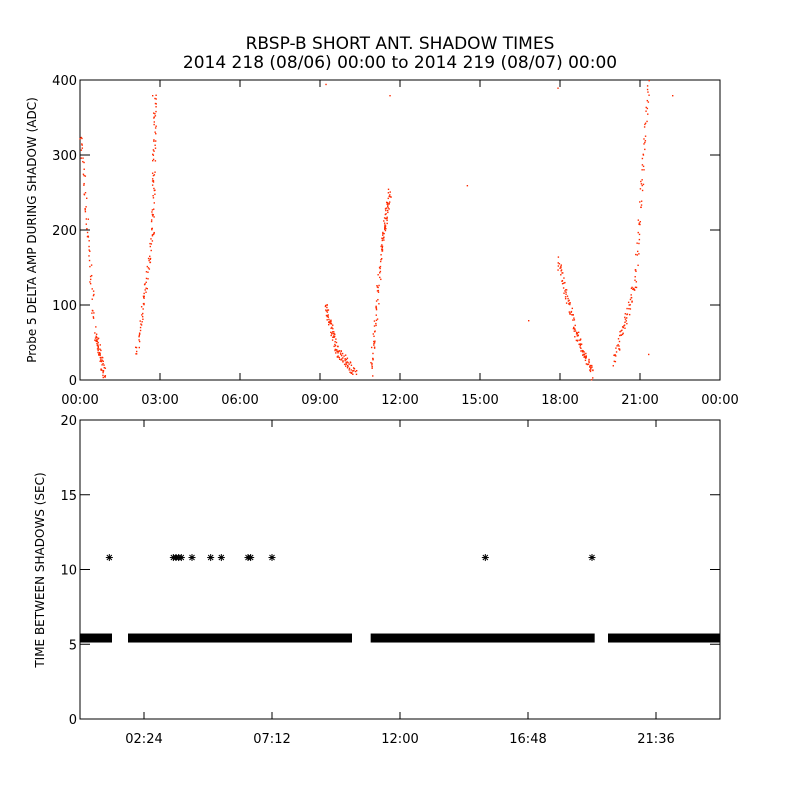  Describe the element at coordinates (655, 739) in the screenshot. I see `bottom-xtick-label: 21:36` at that location.